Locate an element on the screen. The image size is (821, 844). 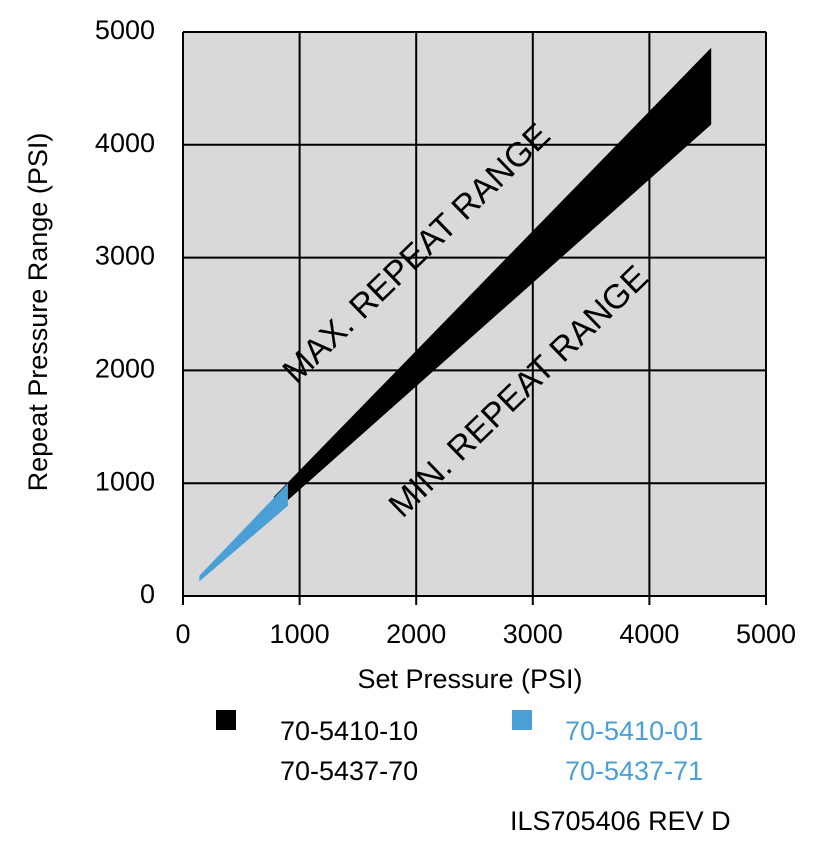
legend-label: 70-5410-10 is located at coordinates (349, 731).